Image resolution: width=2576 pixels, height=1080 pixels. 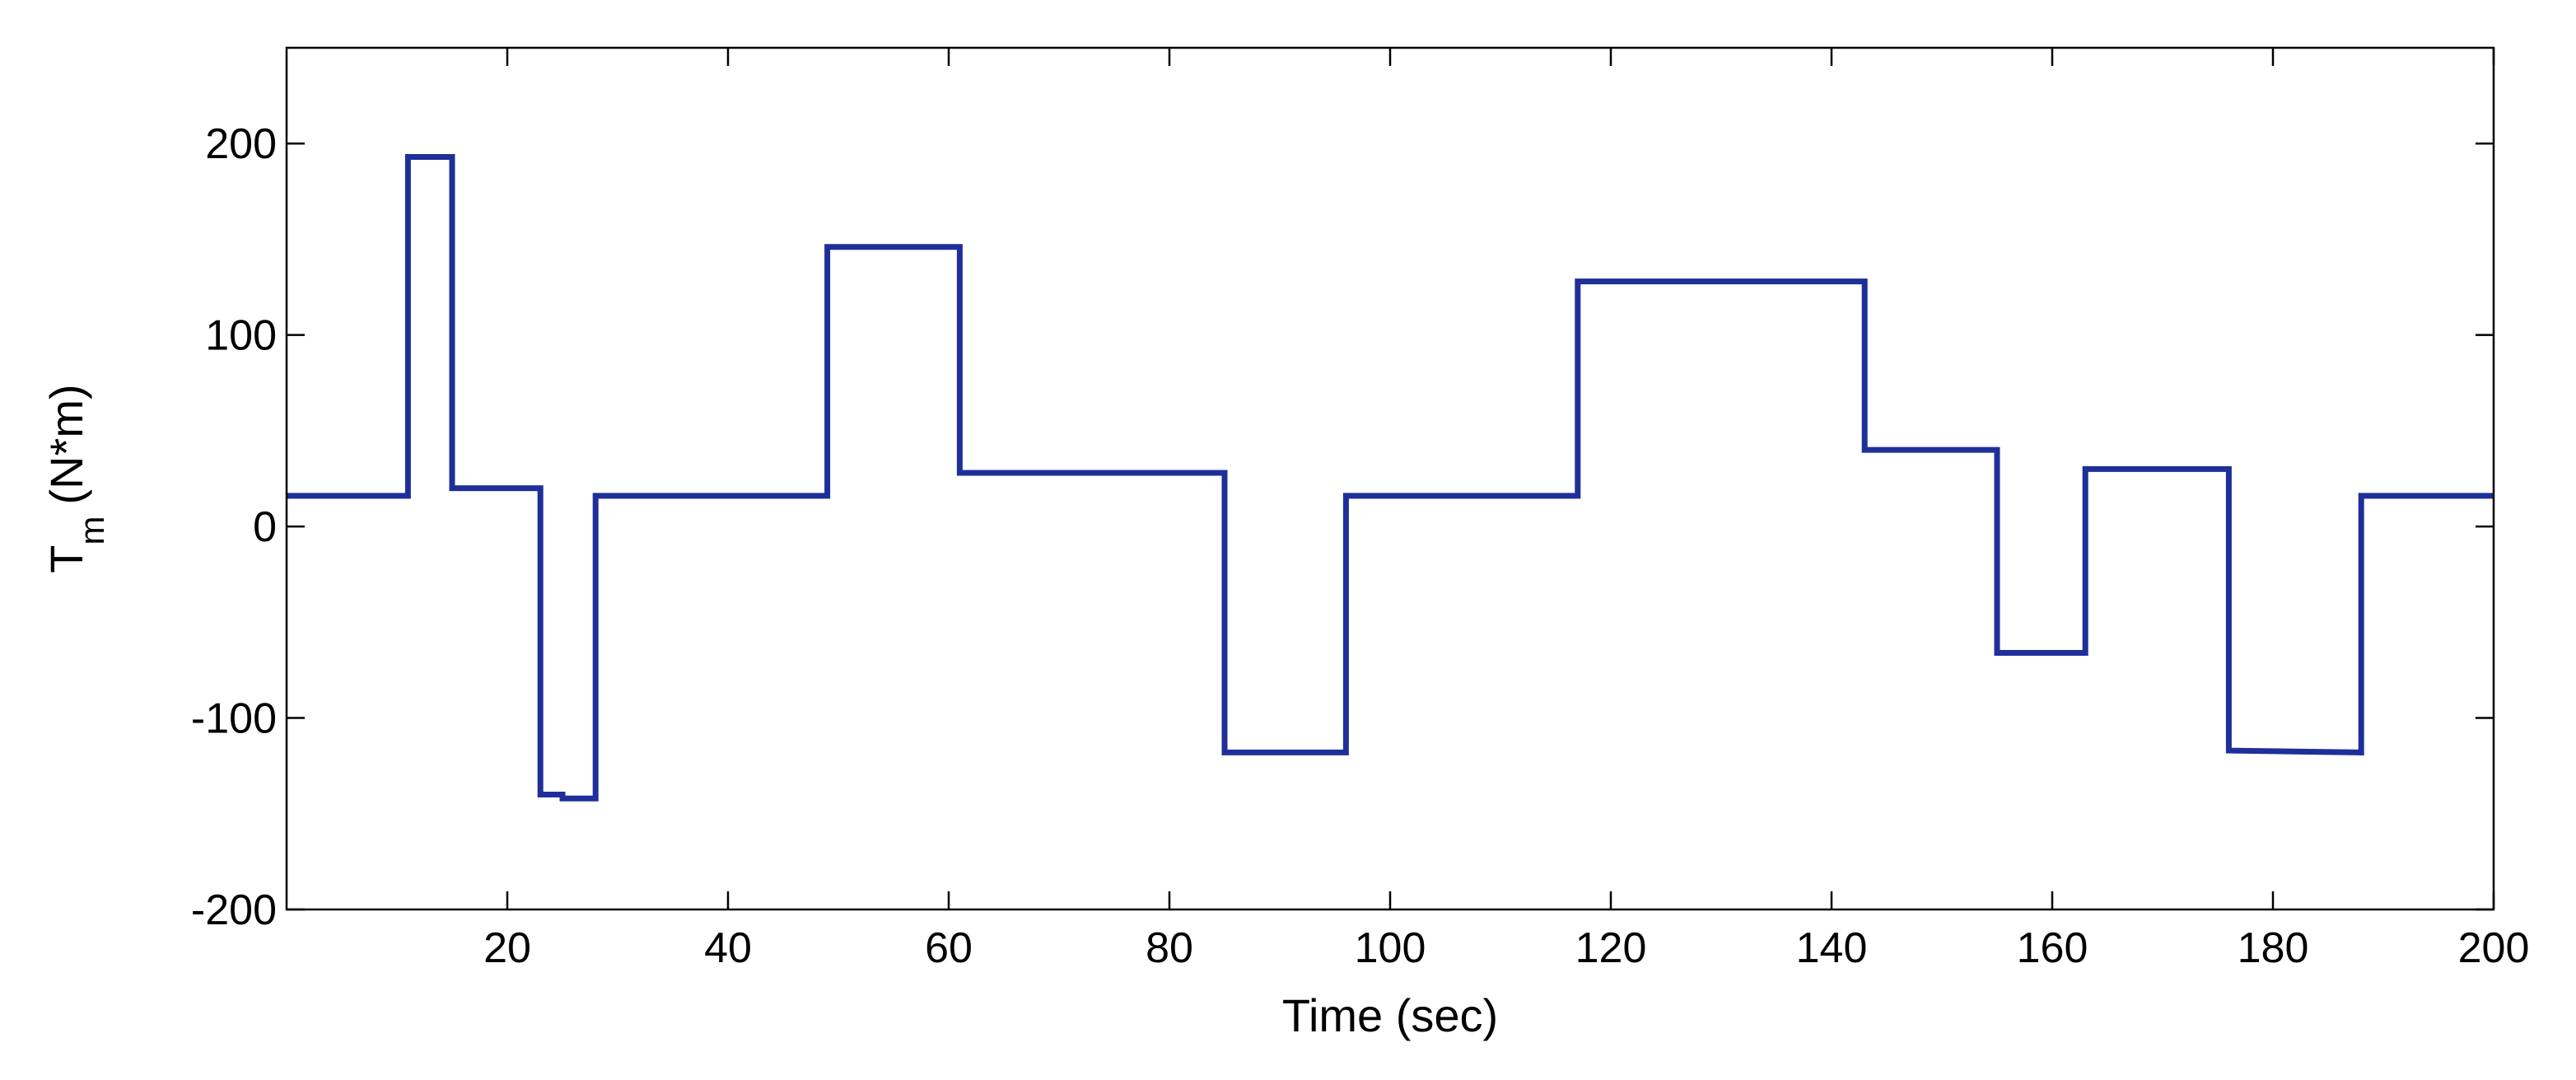 I want to click on x-tick-label: 120, so click(x=1611, y=948).